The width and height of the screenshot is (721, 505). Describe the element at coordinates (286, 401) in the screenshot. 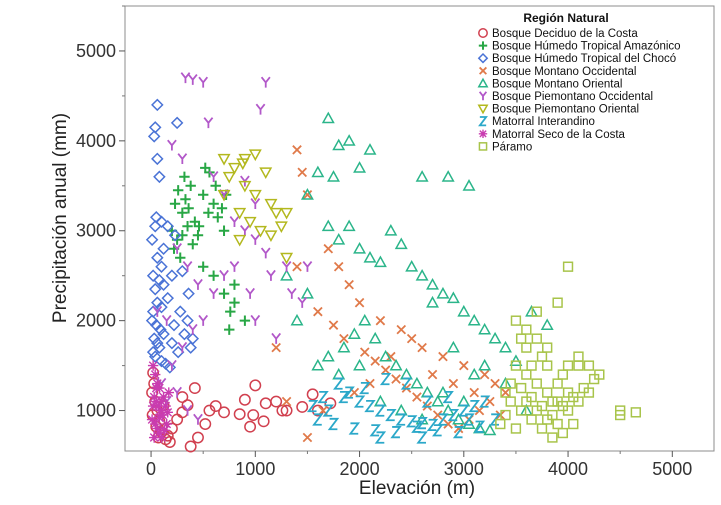

I see `data-point-s3-p34` at that location.